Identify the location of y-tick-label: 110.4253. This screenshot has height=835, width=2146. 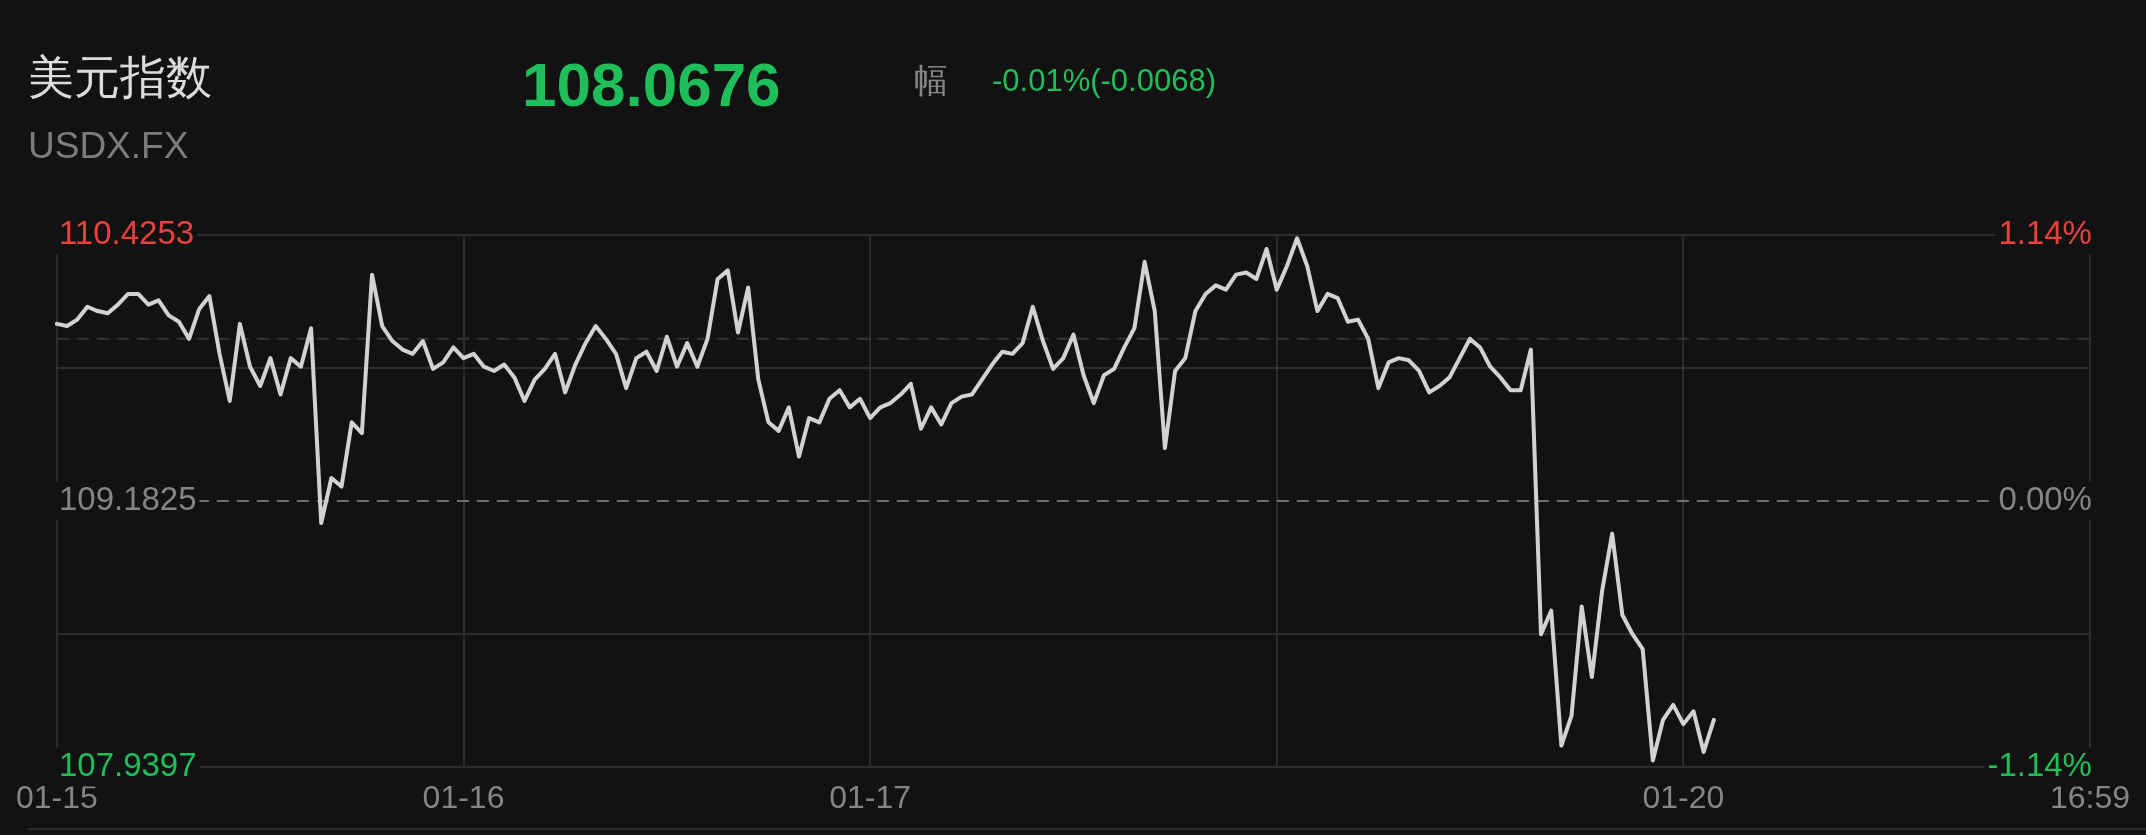
(126, 233).